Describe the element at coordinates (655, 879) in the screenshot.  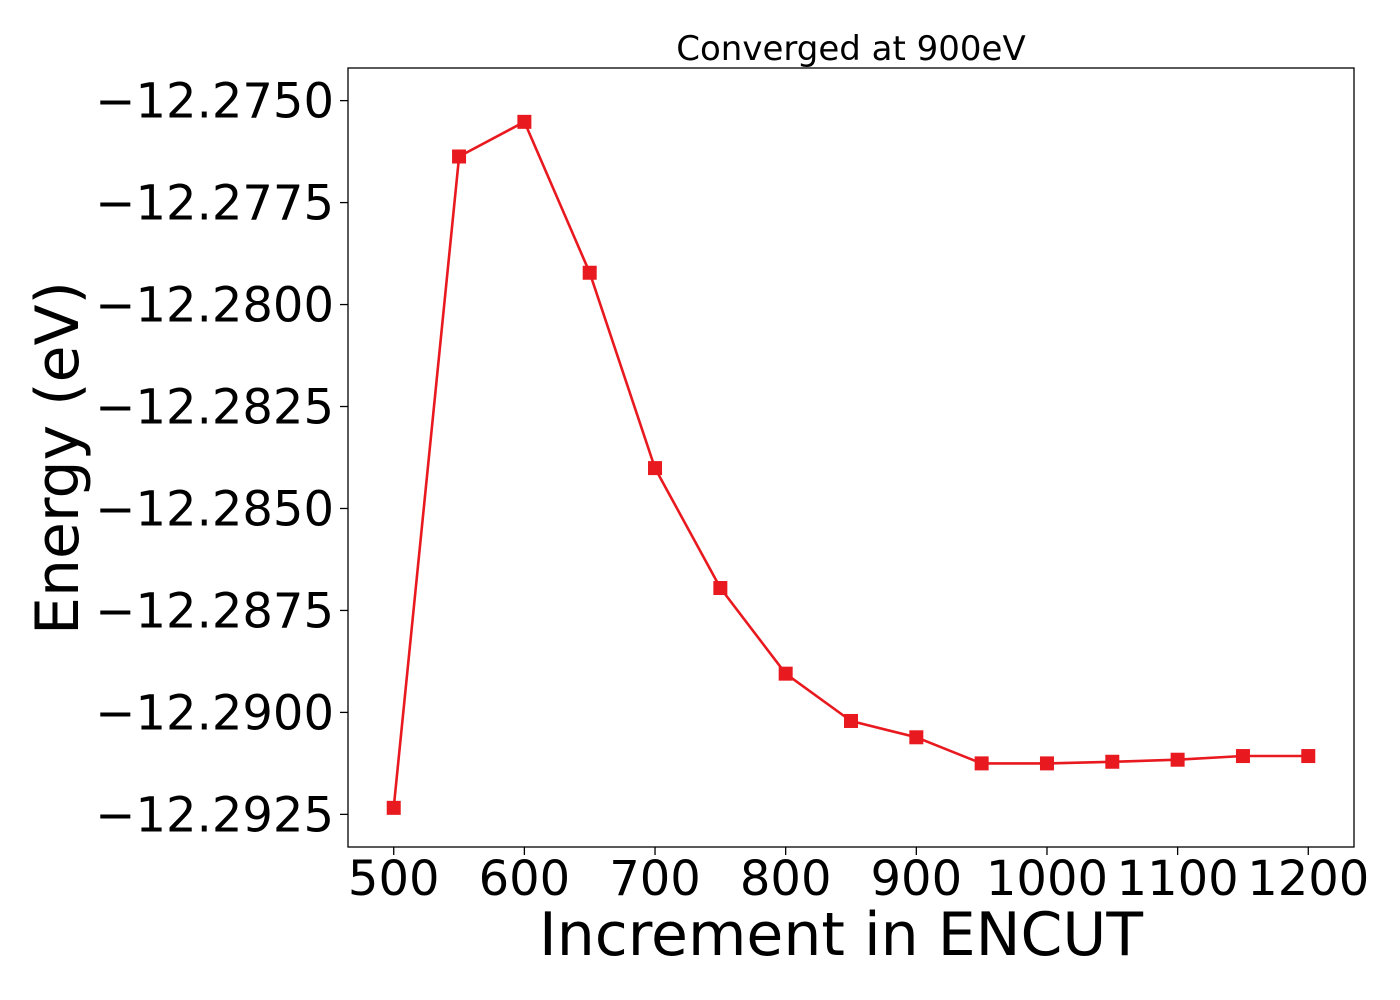
I see `x-tick-label: 700` at that location.